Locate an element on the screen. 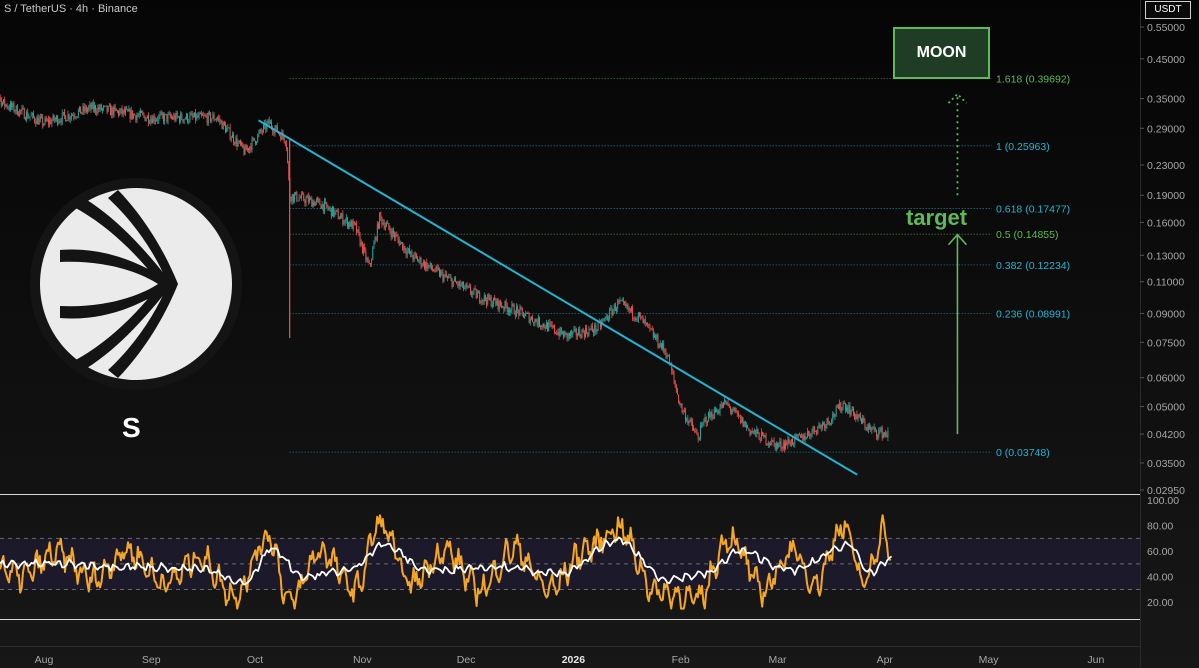 This screenshot has height=668, width=1199. currency-label: USDT is located at coordinates (1168, 10).